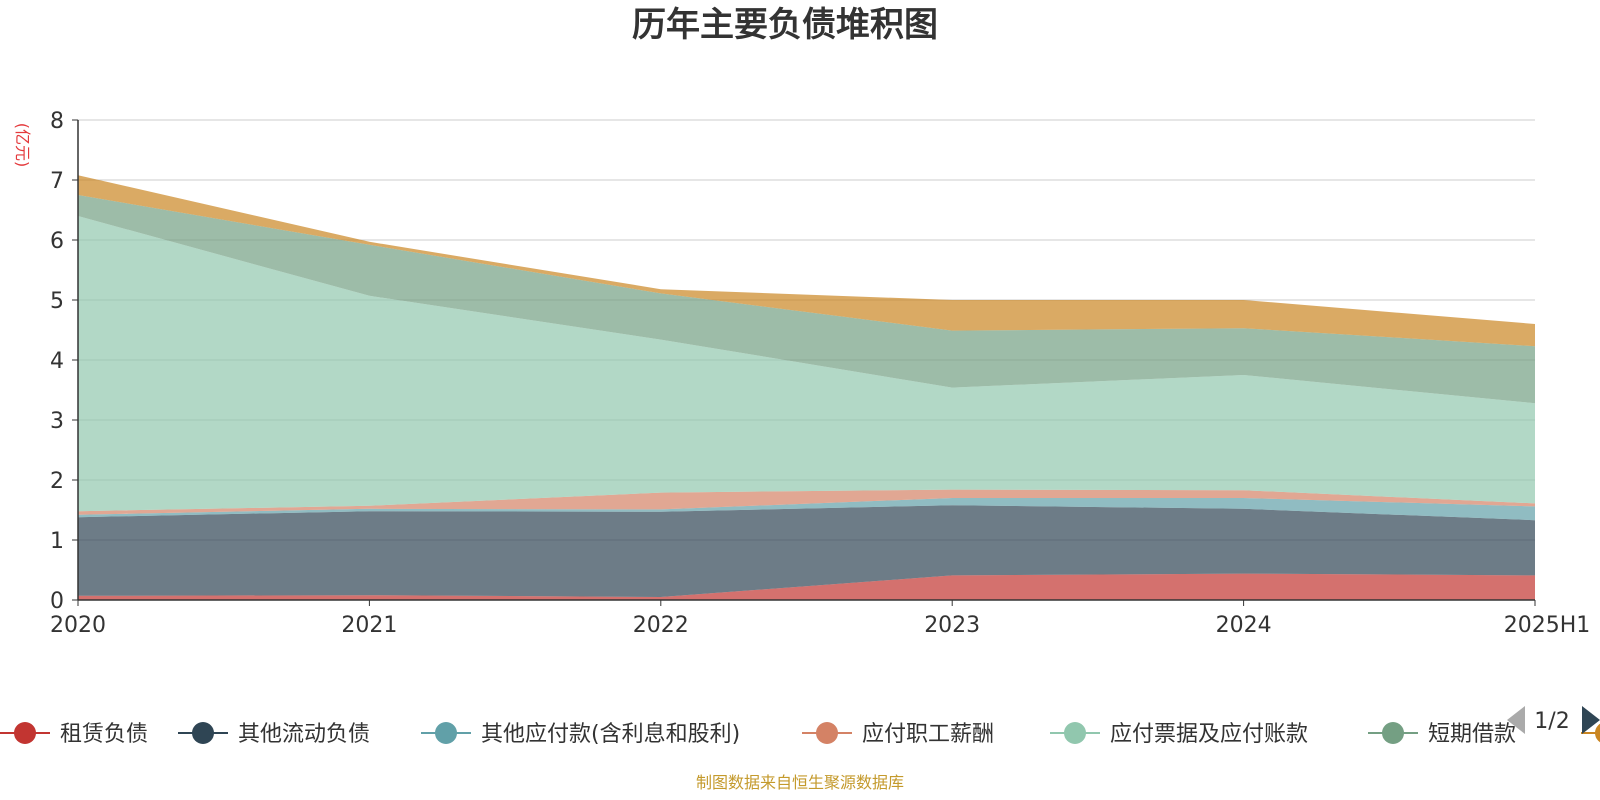  What do you see at coordinates (57, 421) in the screenshot?
I see `y-tick-label: 3` at bounding box center [57, 421].